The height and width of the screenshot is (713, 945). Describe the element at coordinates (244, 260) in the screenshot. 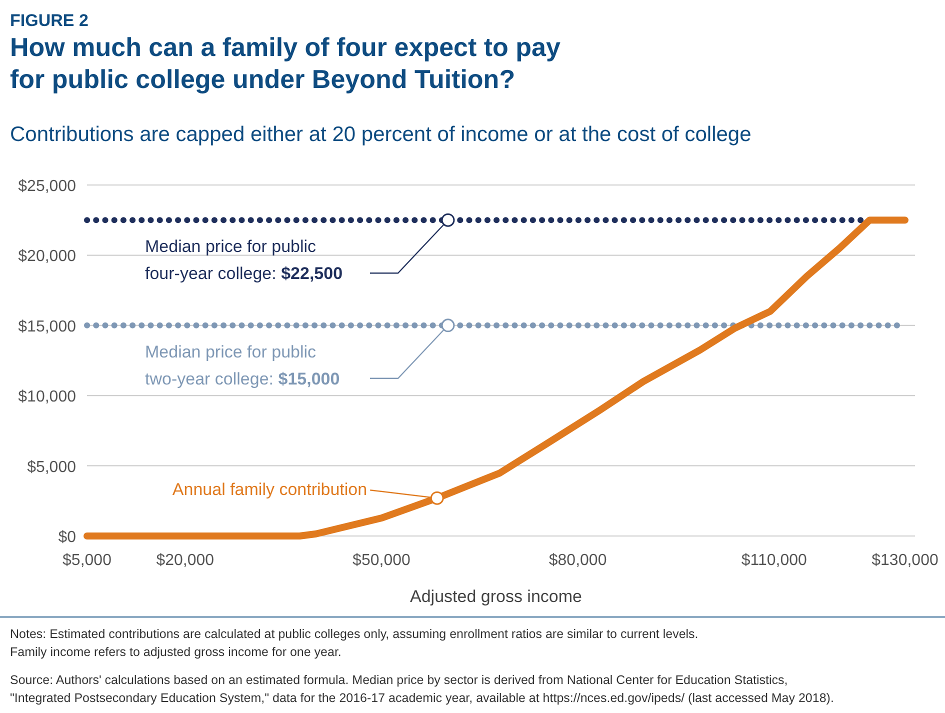

I see `ref-line-label: Median price for public four-year college: $22,500` at that location.